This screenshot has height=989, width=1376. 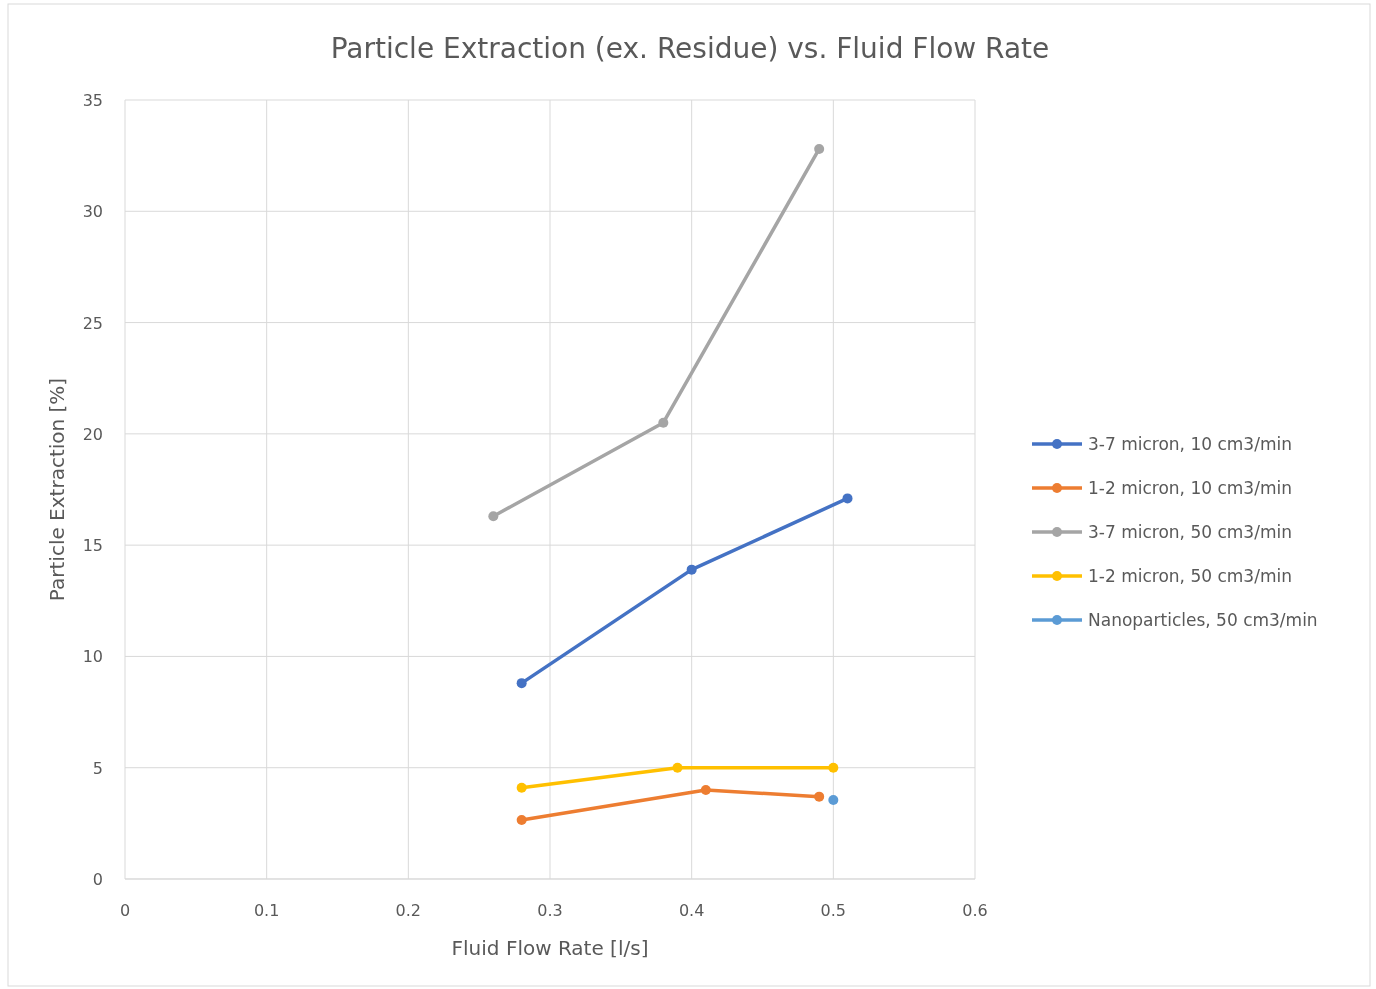 I want to click on x-tick-label: 0.5, so click(x=833, y=910).